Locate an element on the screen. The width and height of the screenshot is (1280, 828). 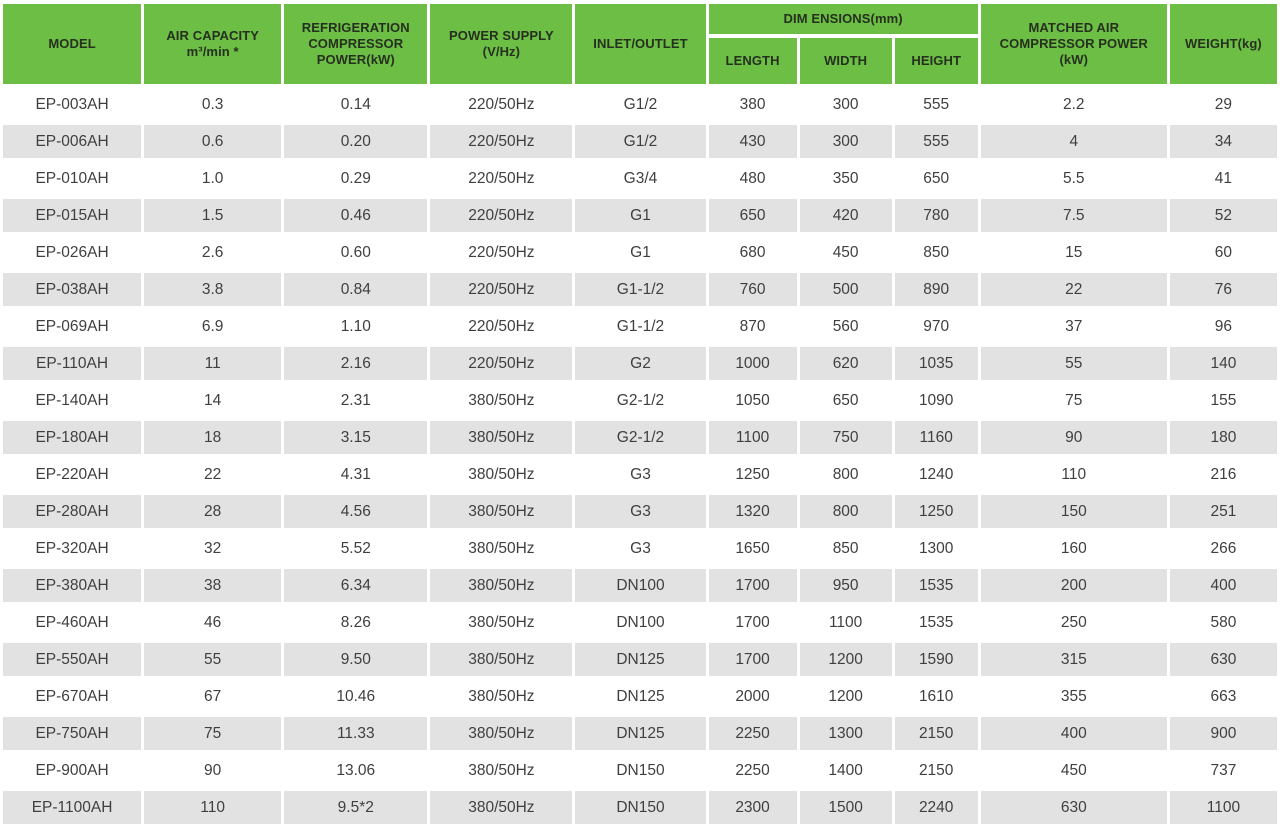
cell-inlet-outlet: G1/2 is located at coordinates (640, 104).